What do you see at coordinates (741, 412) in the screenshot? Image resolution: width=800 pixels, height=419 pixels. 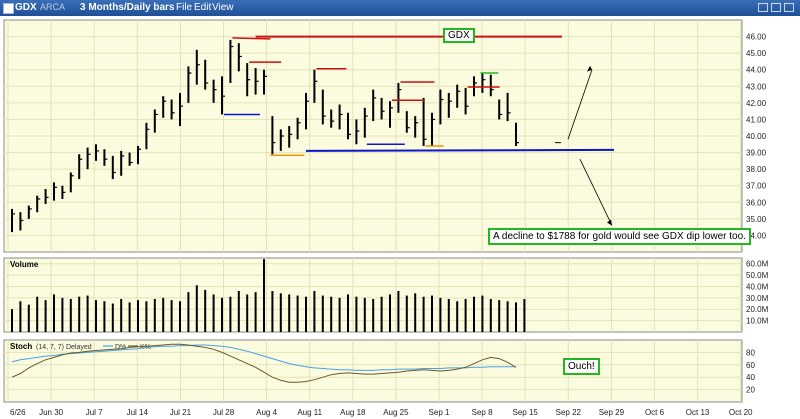 I see `x-tick-label: Oct 20` at bounding box center [741, 412].